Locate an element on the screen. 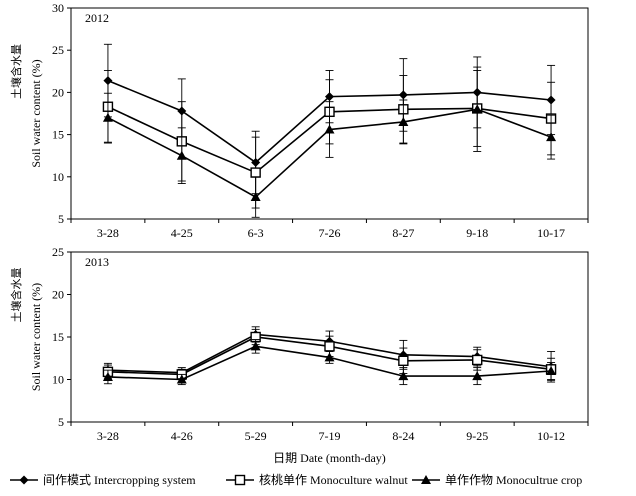 The image size is (636, 496). legend-marker-triangle is located at coordinates (426, 479).